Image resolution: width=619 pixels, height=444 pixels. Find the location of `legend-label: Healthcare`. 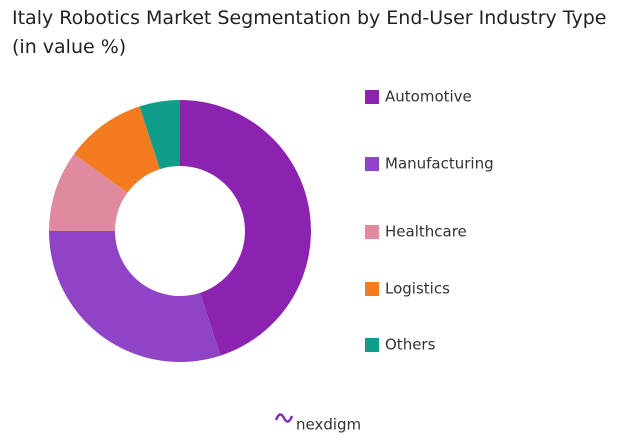

legend-label: Healthcare is located at coordinates (426, 232).